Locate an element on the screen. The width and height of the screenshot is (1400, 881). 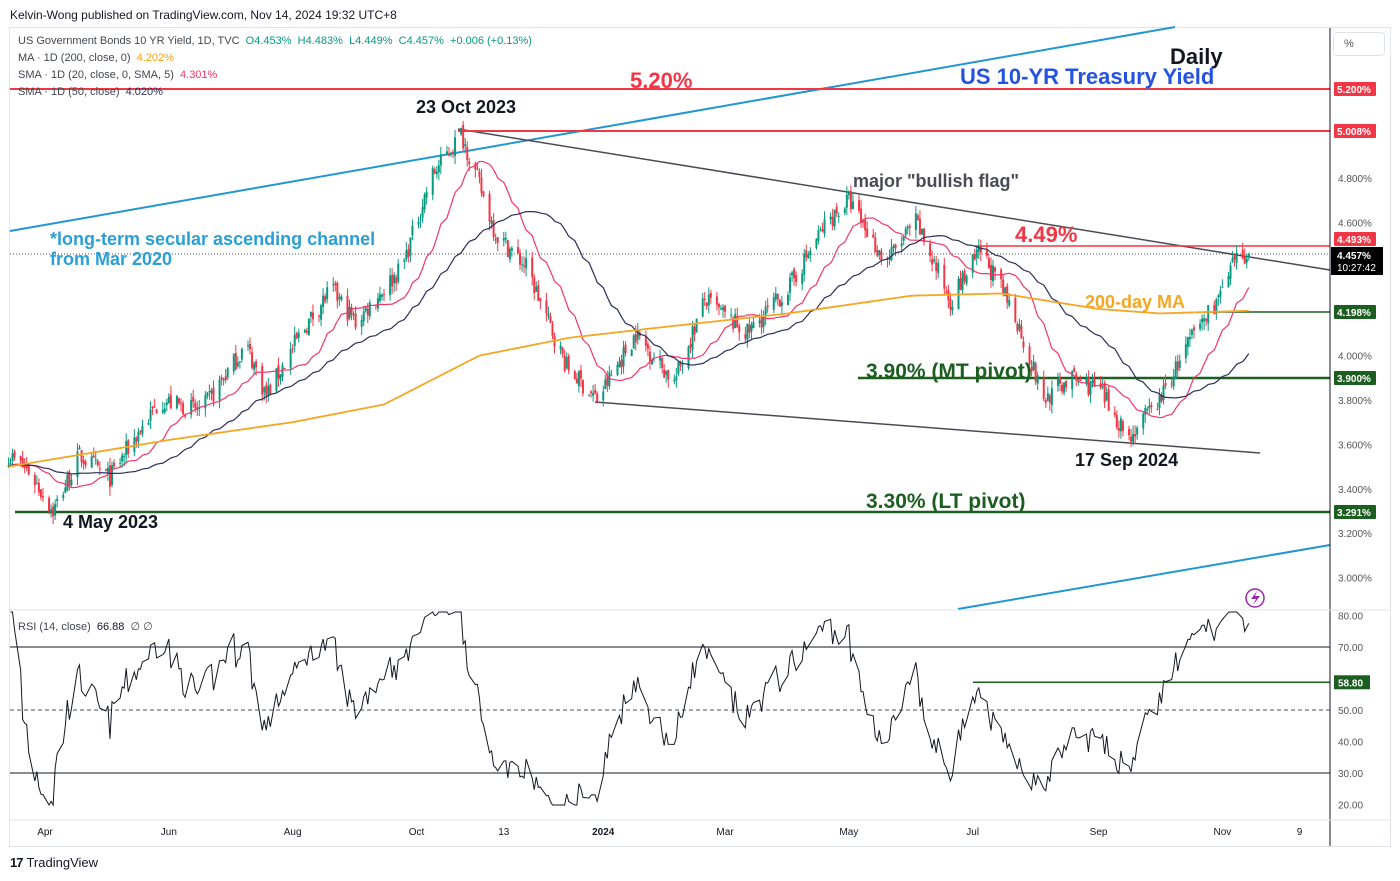
price-tick: 4.000% is located at coordinates (1355, 357).